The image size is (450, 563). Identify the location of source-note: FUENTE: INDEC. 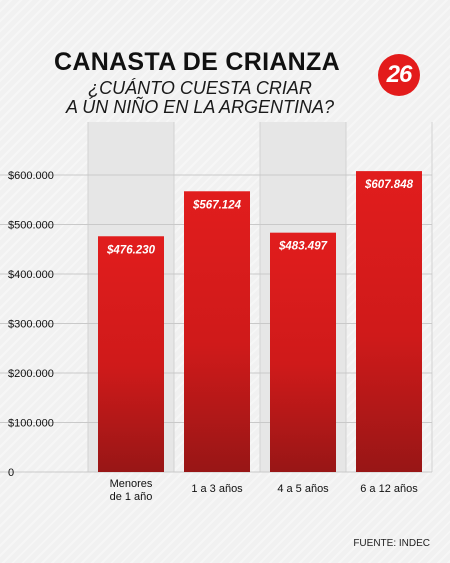
(391, 543).